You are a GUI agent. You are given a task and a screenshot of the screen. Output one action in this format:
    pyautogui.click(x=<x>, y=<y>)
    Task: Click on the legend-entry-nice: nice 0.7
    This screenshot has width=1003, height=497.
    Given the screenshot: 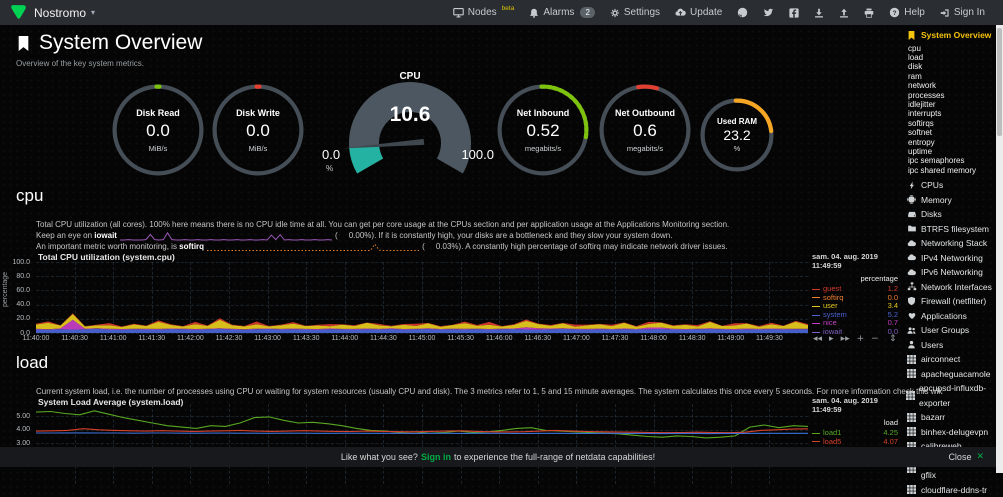 What is the action you would take?
    pyautogui.click(x=855, y=323)
    